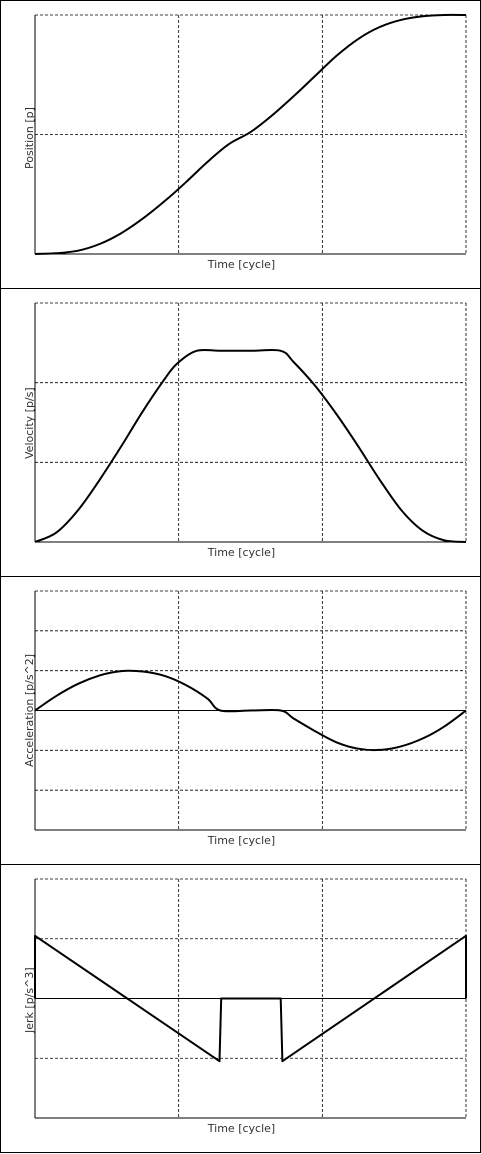 Image resolution: width=481 pixels, height=1154 pixels. Describe the element at coordinates (29, 710) in the screenshot. I see `acceleration-y-label: Acceleration [p/s^2]` at that location.